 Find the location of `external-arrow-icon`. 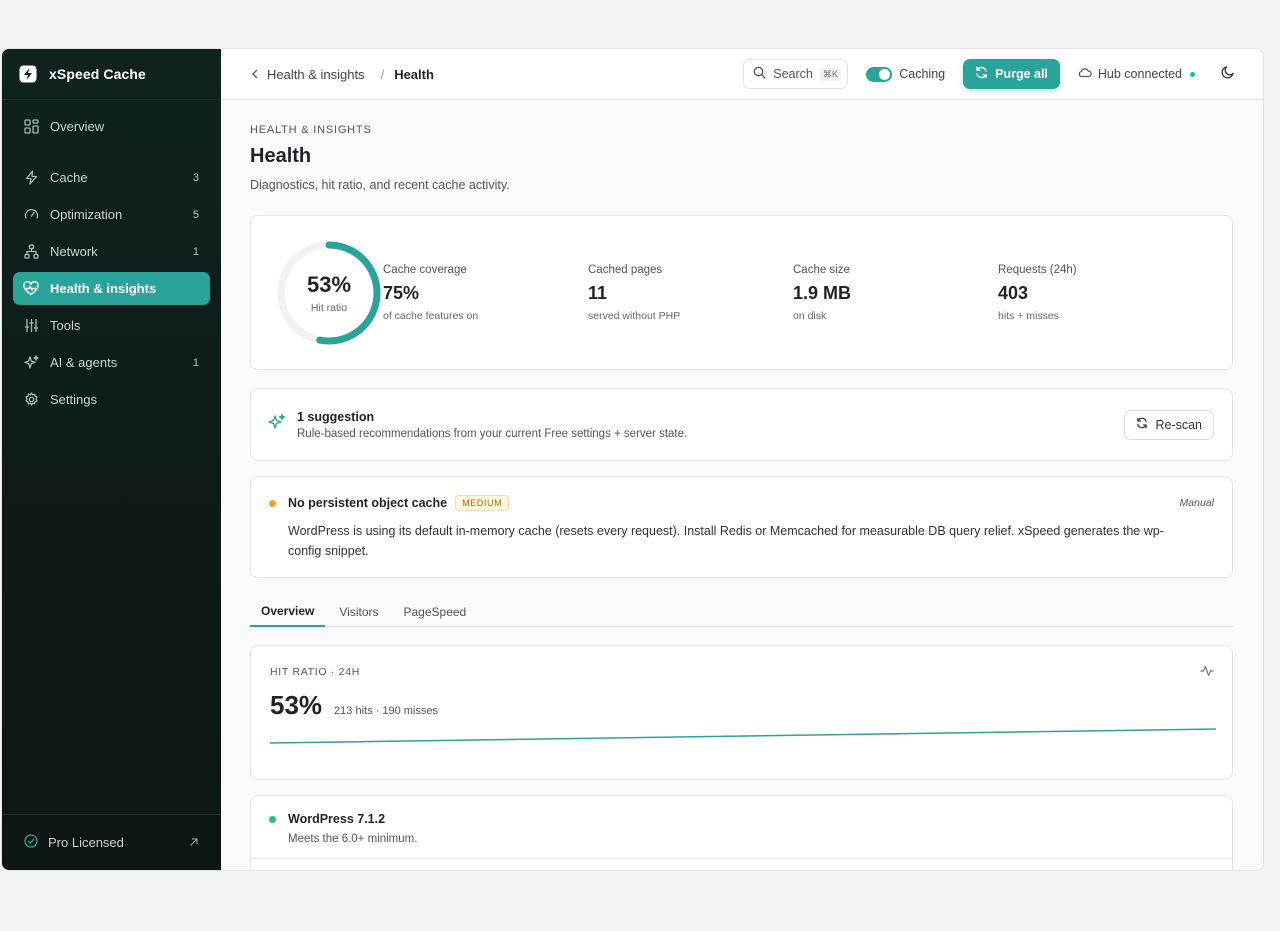

external-arrow-icon is located at coordinates (194, 842).